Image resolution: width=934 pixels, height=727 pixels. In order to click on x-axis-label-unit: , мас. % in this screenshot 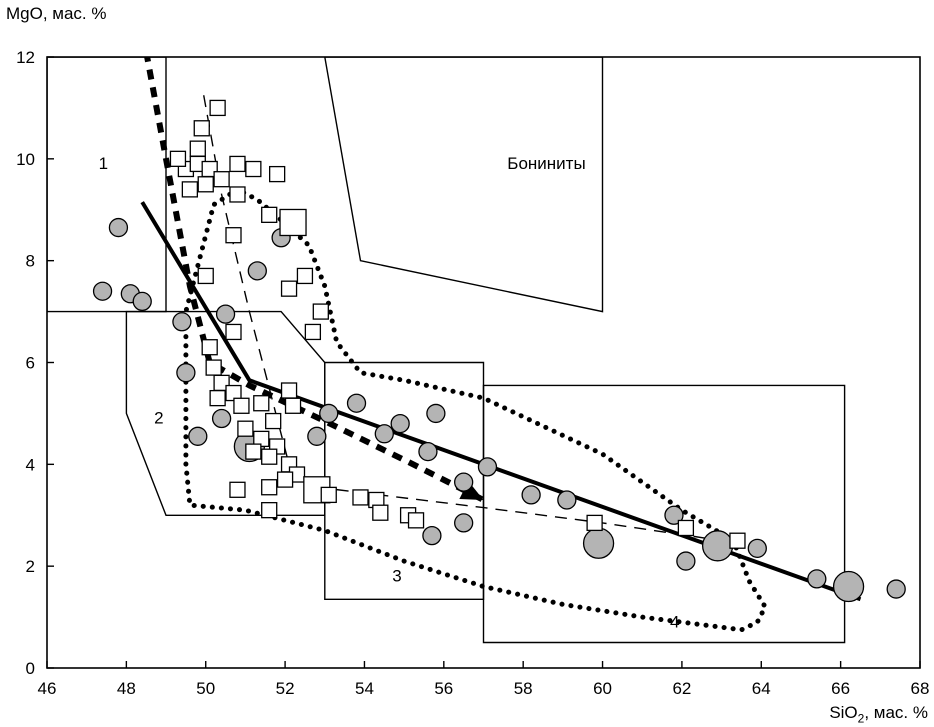, I will do `click(896, 712)`.